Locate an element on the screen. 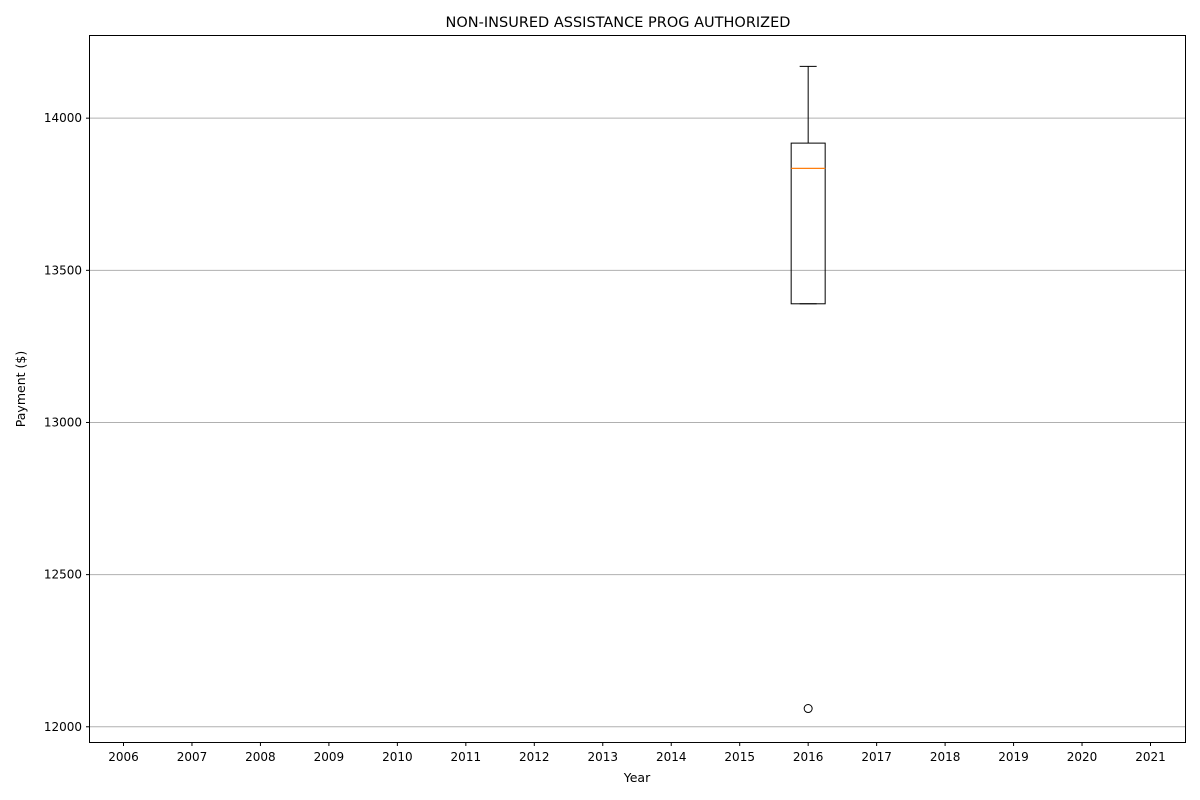 Image resolution: width=1200 pixels, height=800 pixels. x-tick-label: 2015 is located at coordinates (739, 757).